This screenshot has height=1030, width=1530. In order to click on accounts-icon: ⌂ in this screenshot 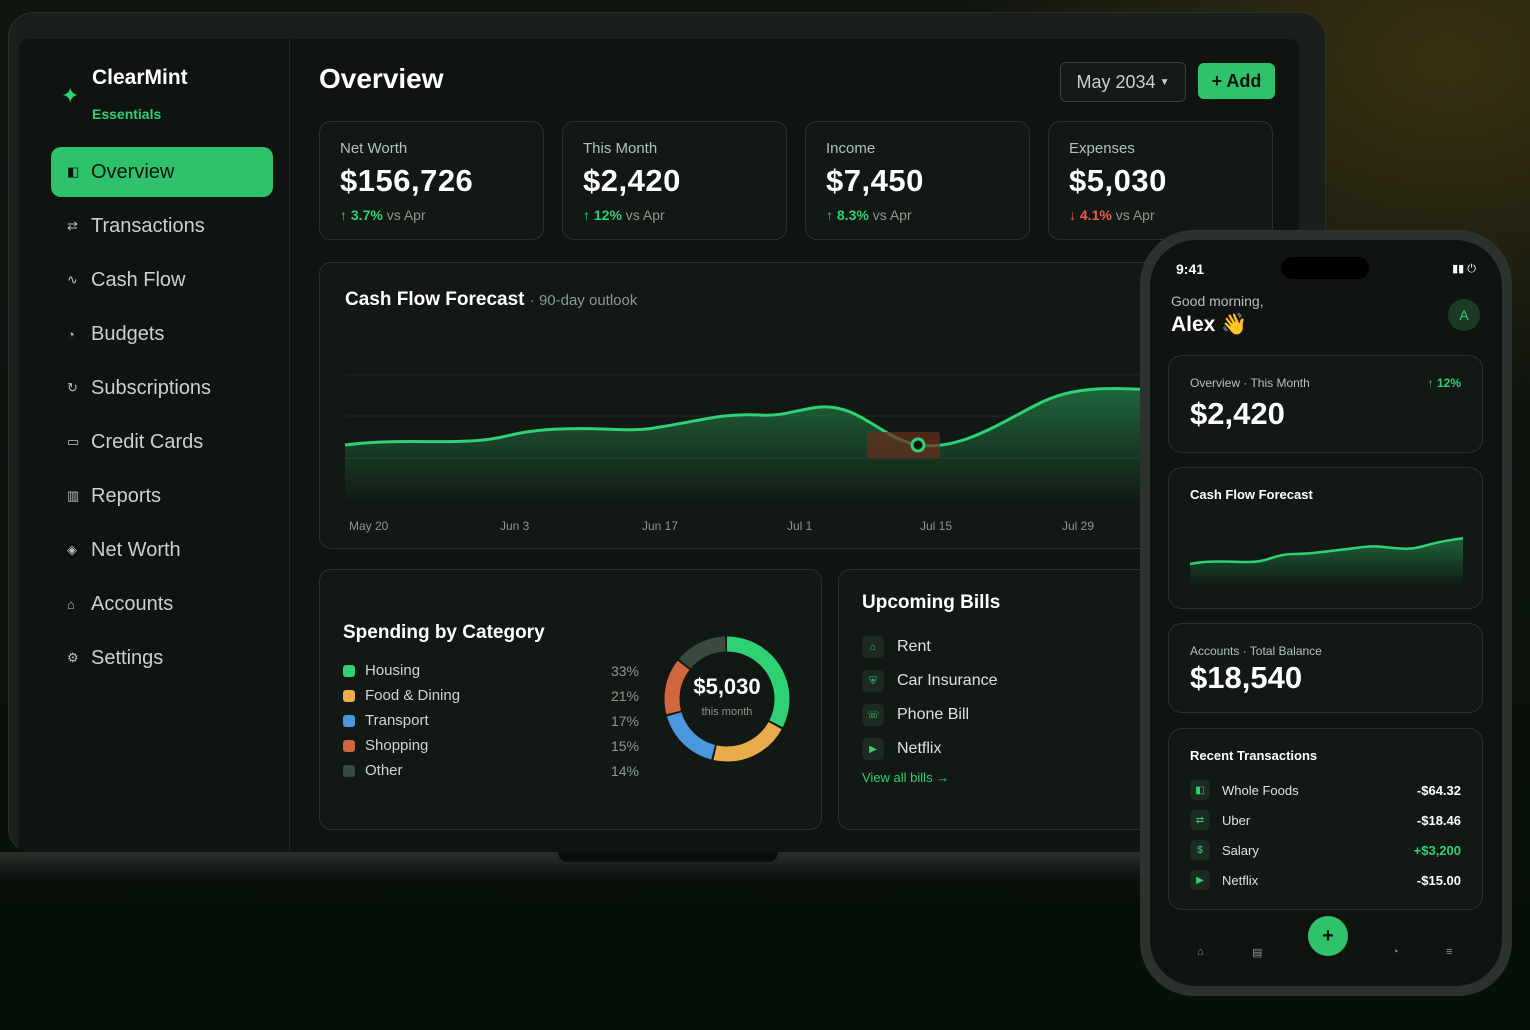, I will do `click(71, 604)`.